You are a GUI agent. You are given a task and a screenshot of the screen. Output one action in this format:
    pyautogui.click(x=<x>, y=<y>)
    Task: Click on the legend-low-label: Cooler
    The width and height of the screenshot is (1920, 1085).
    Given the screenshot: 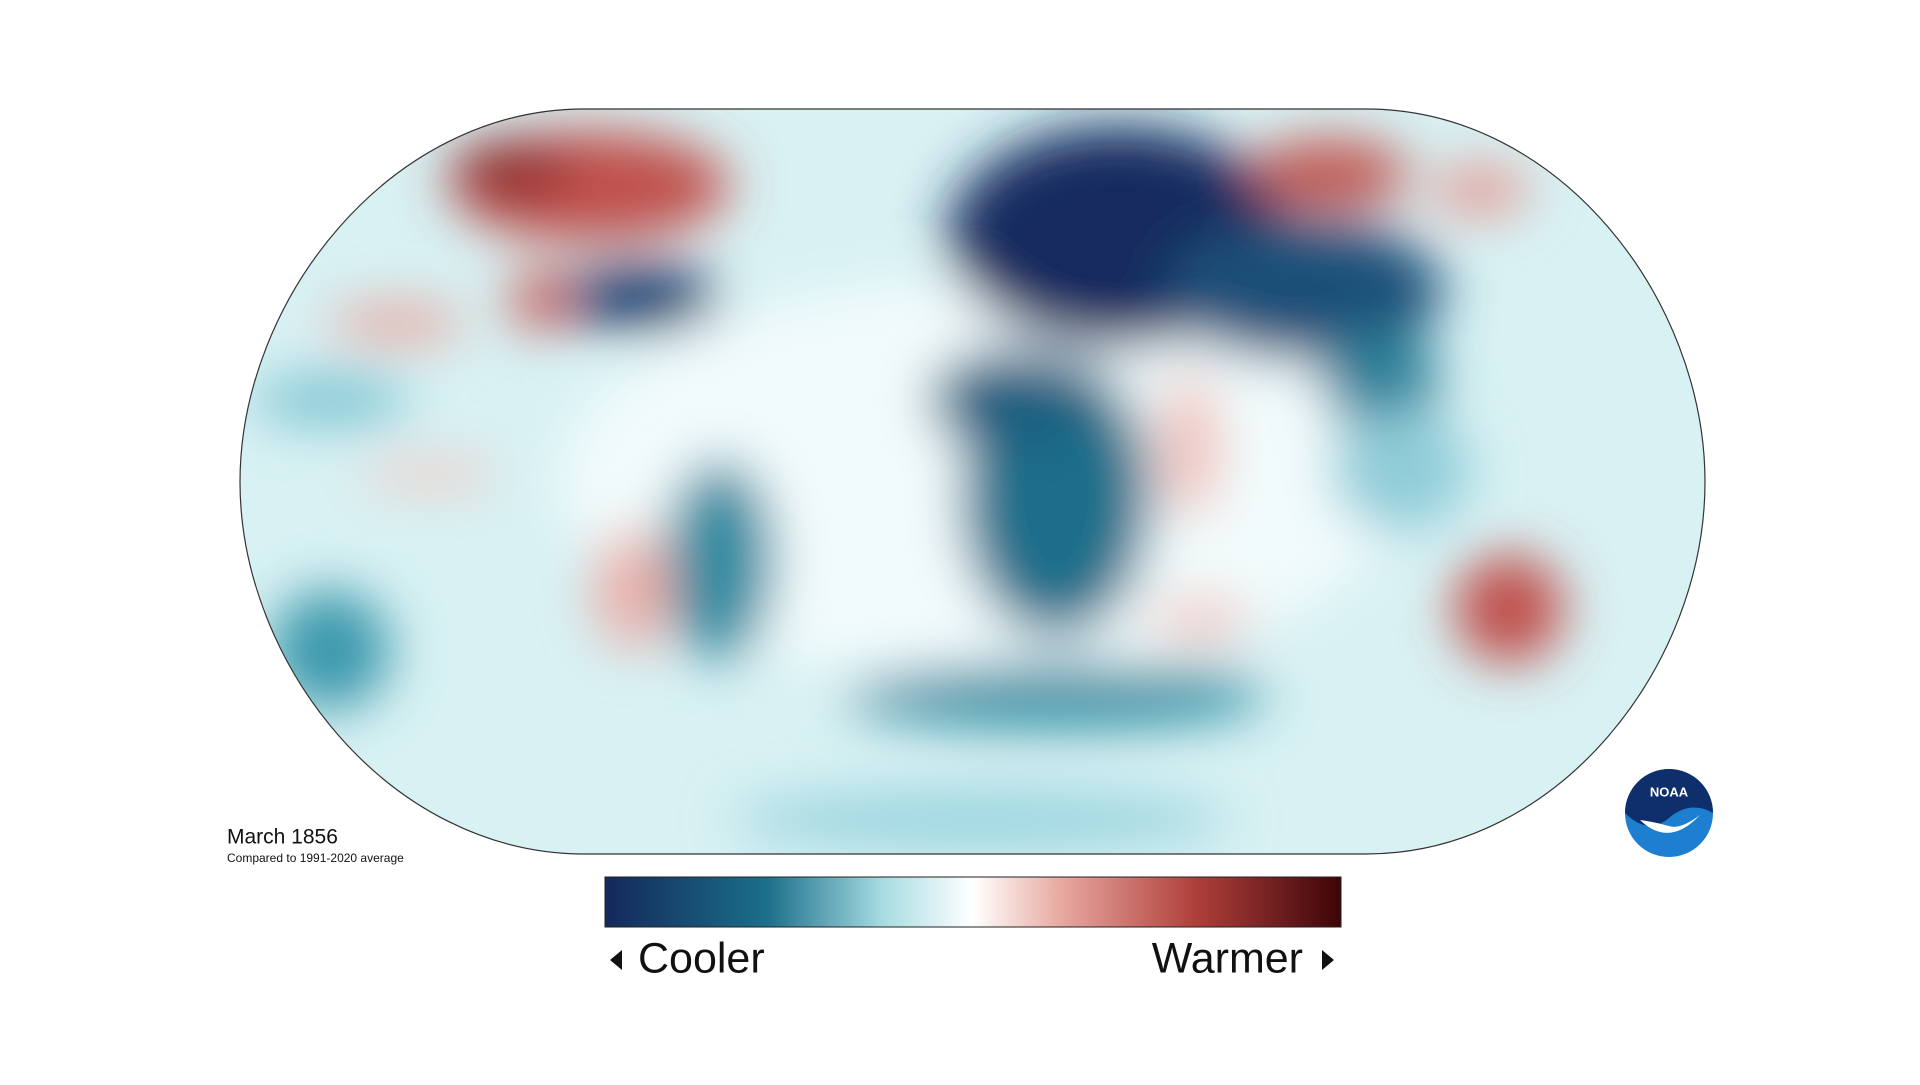 What is the action you would take?
    pyautogui.click(x=701, y=958)
    